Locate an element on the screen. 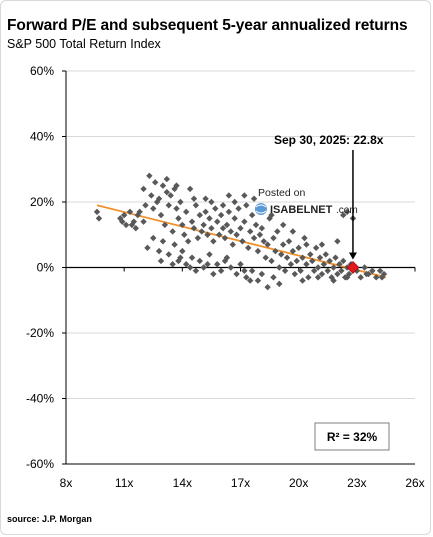 The image size is (433, 537). y-tick-label: -40% is located at coordinates (40, 399).